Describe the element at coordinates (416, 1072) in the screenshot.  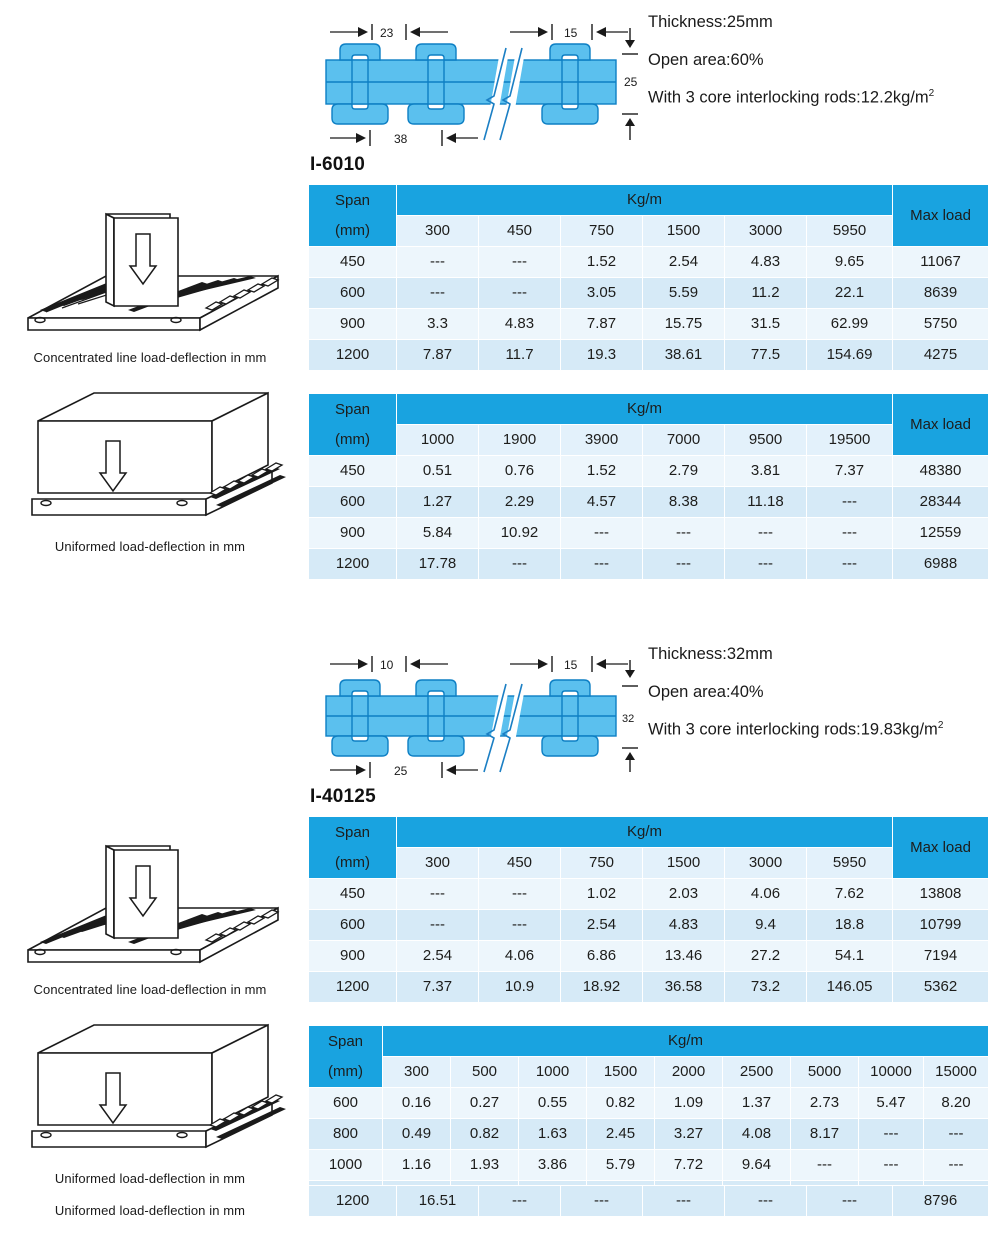
I see `column-header: 300` at that location.